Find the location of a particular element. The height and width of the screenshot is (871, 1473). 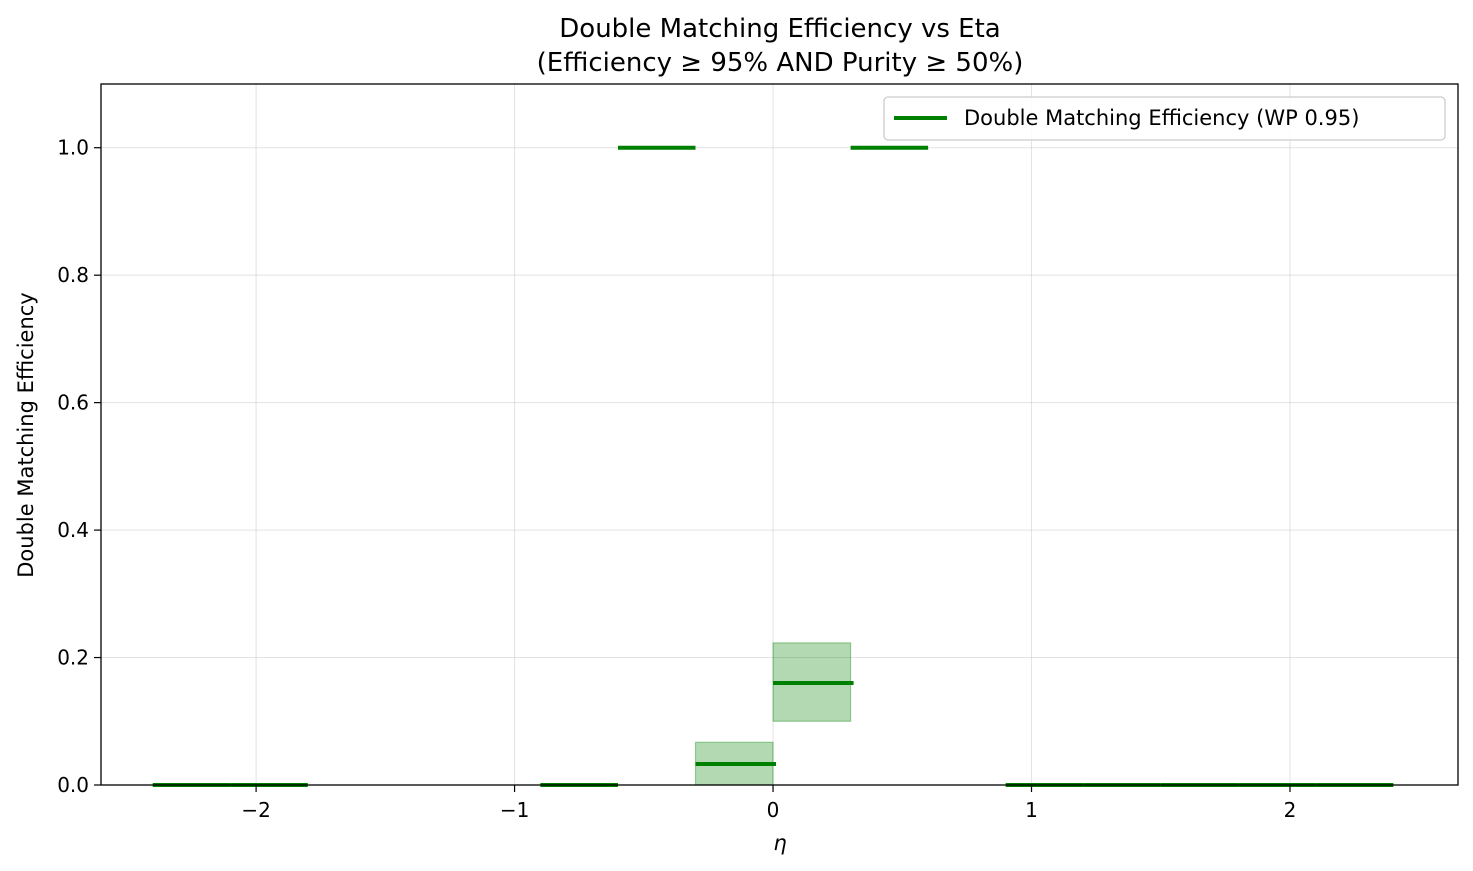

x-tick-label: 2 is located at coordinates (1290, 810).